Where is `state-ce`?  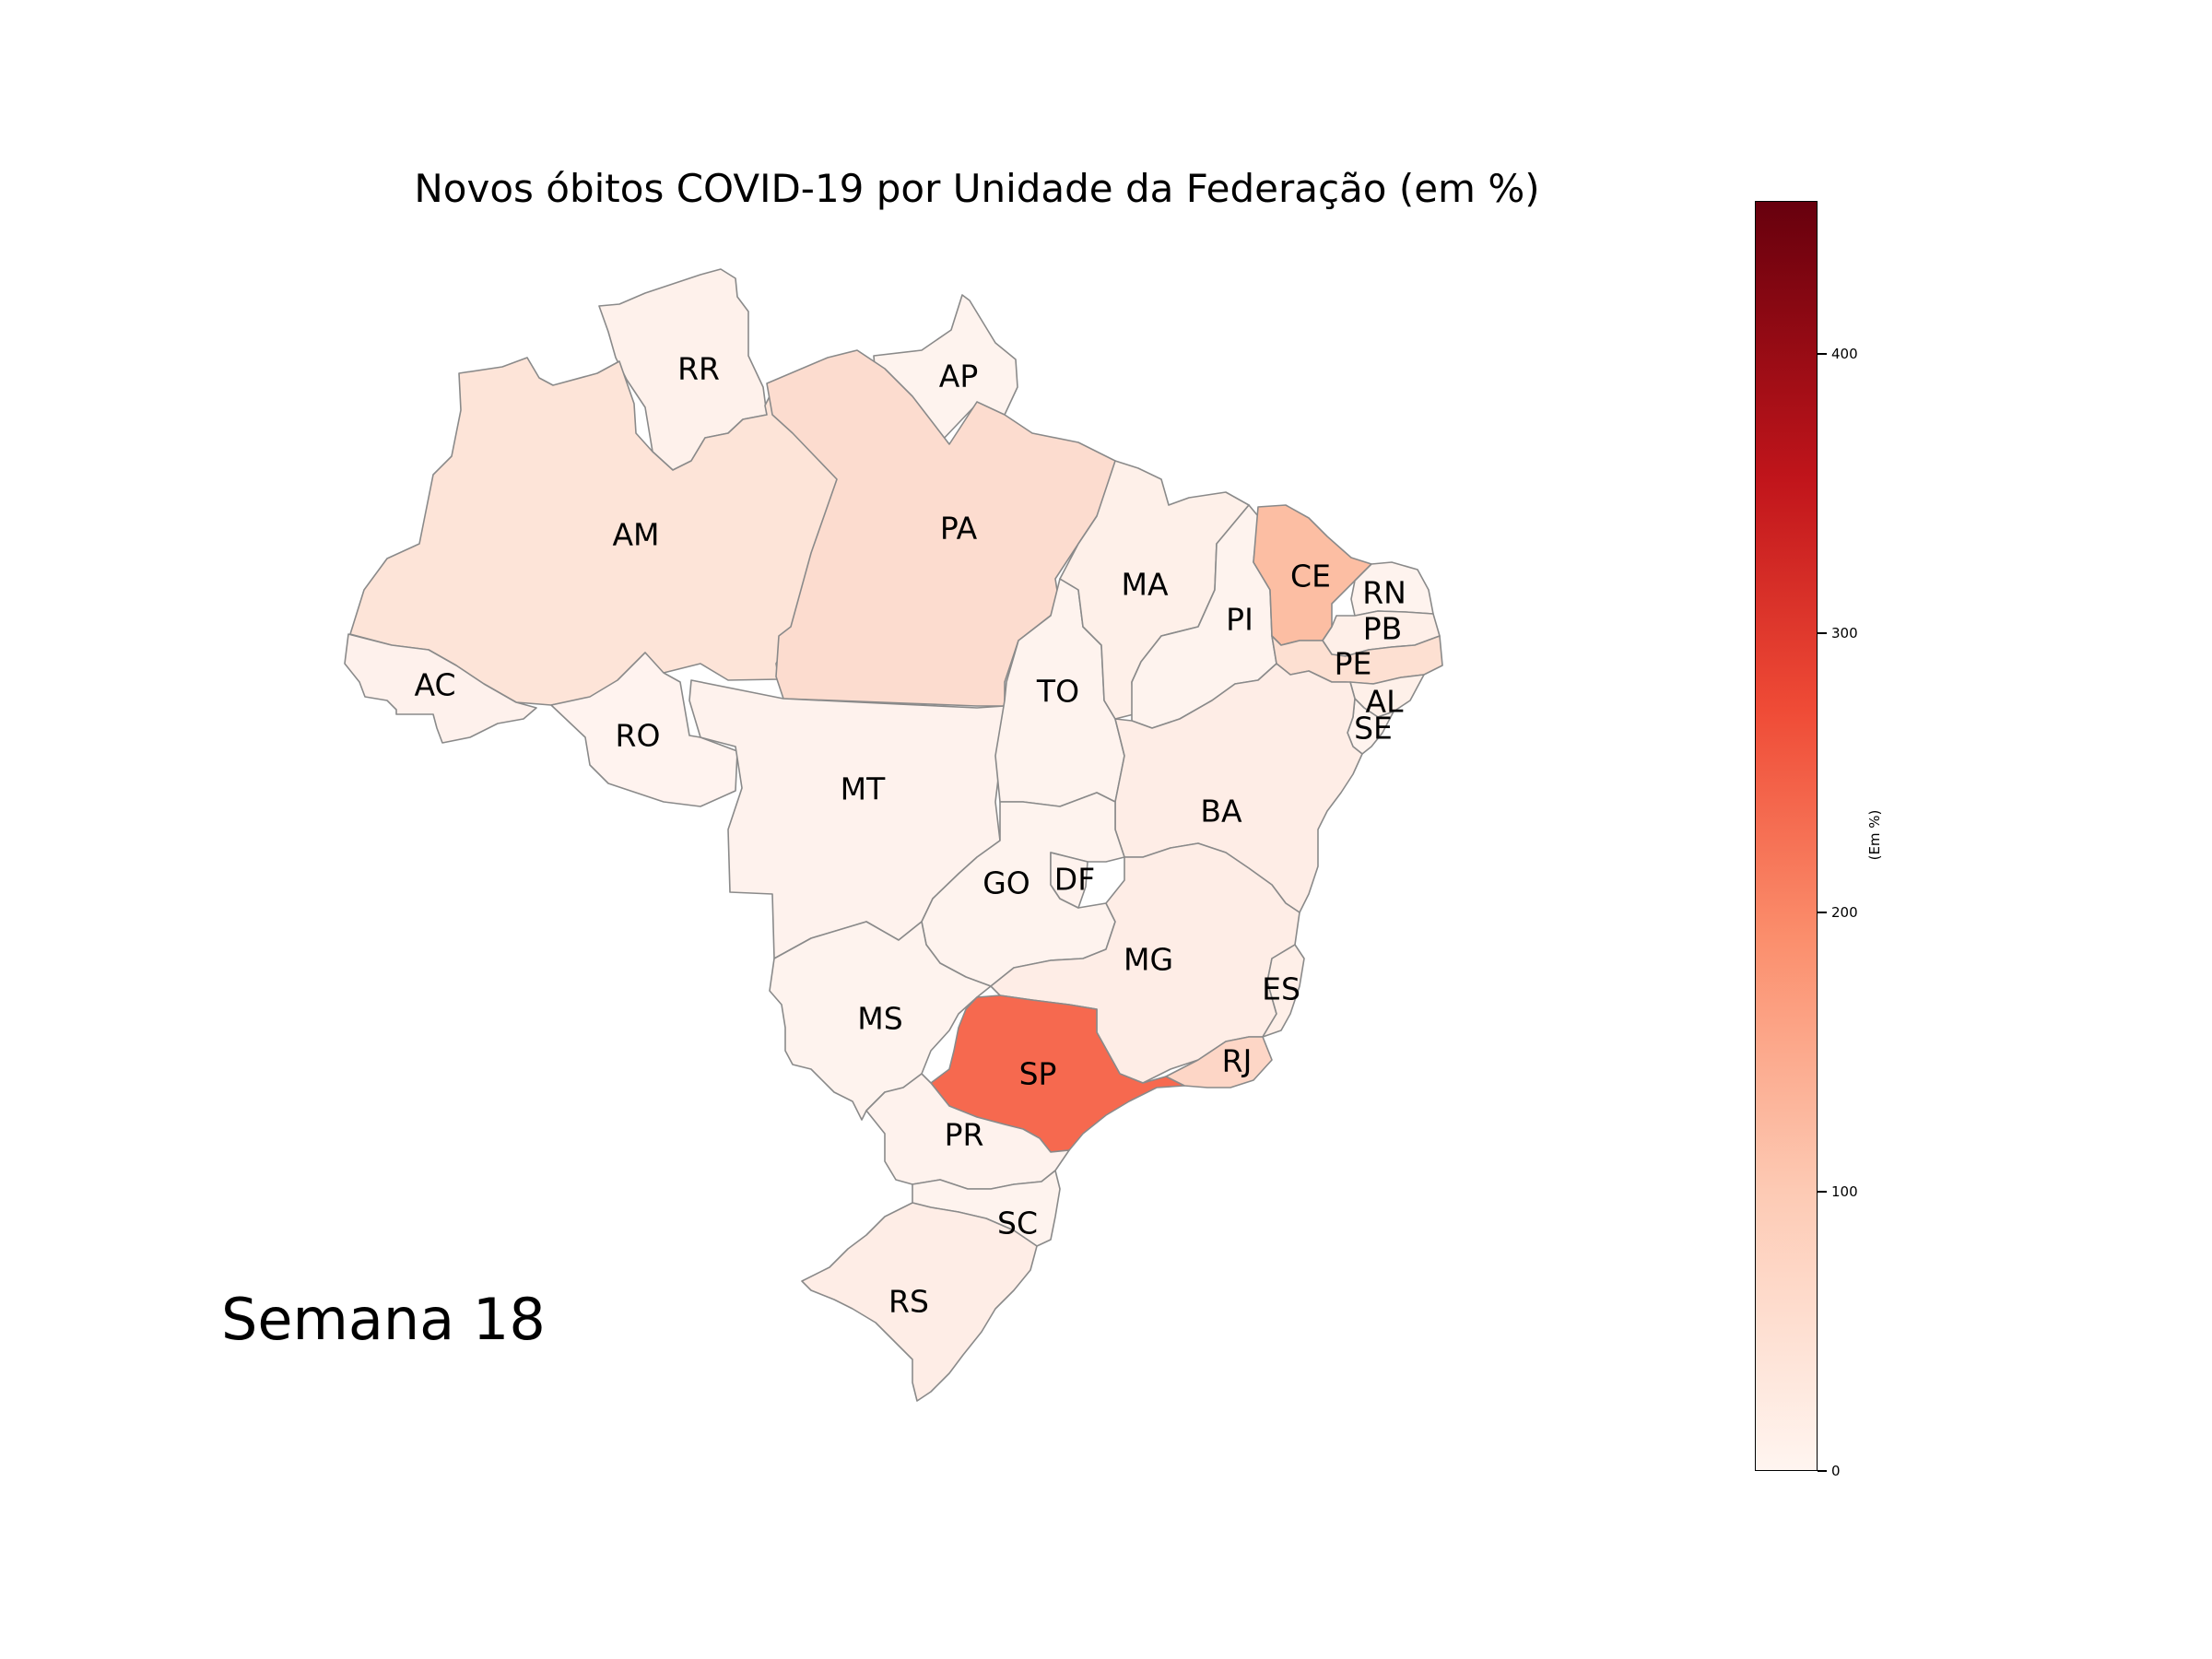 state-ce is located at coordinates (1312, 575).